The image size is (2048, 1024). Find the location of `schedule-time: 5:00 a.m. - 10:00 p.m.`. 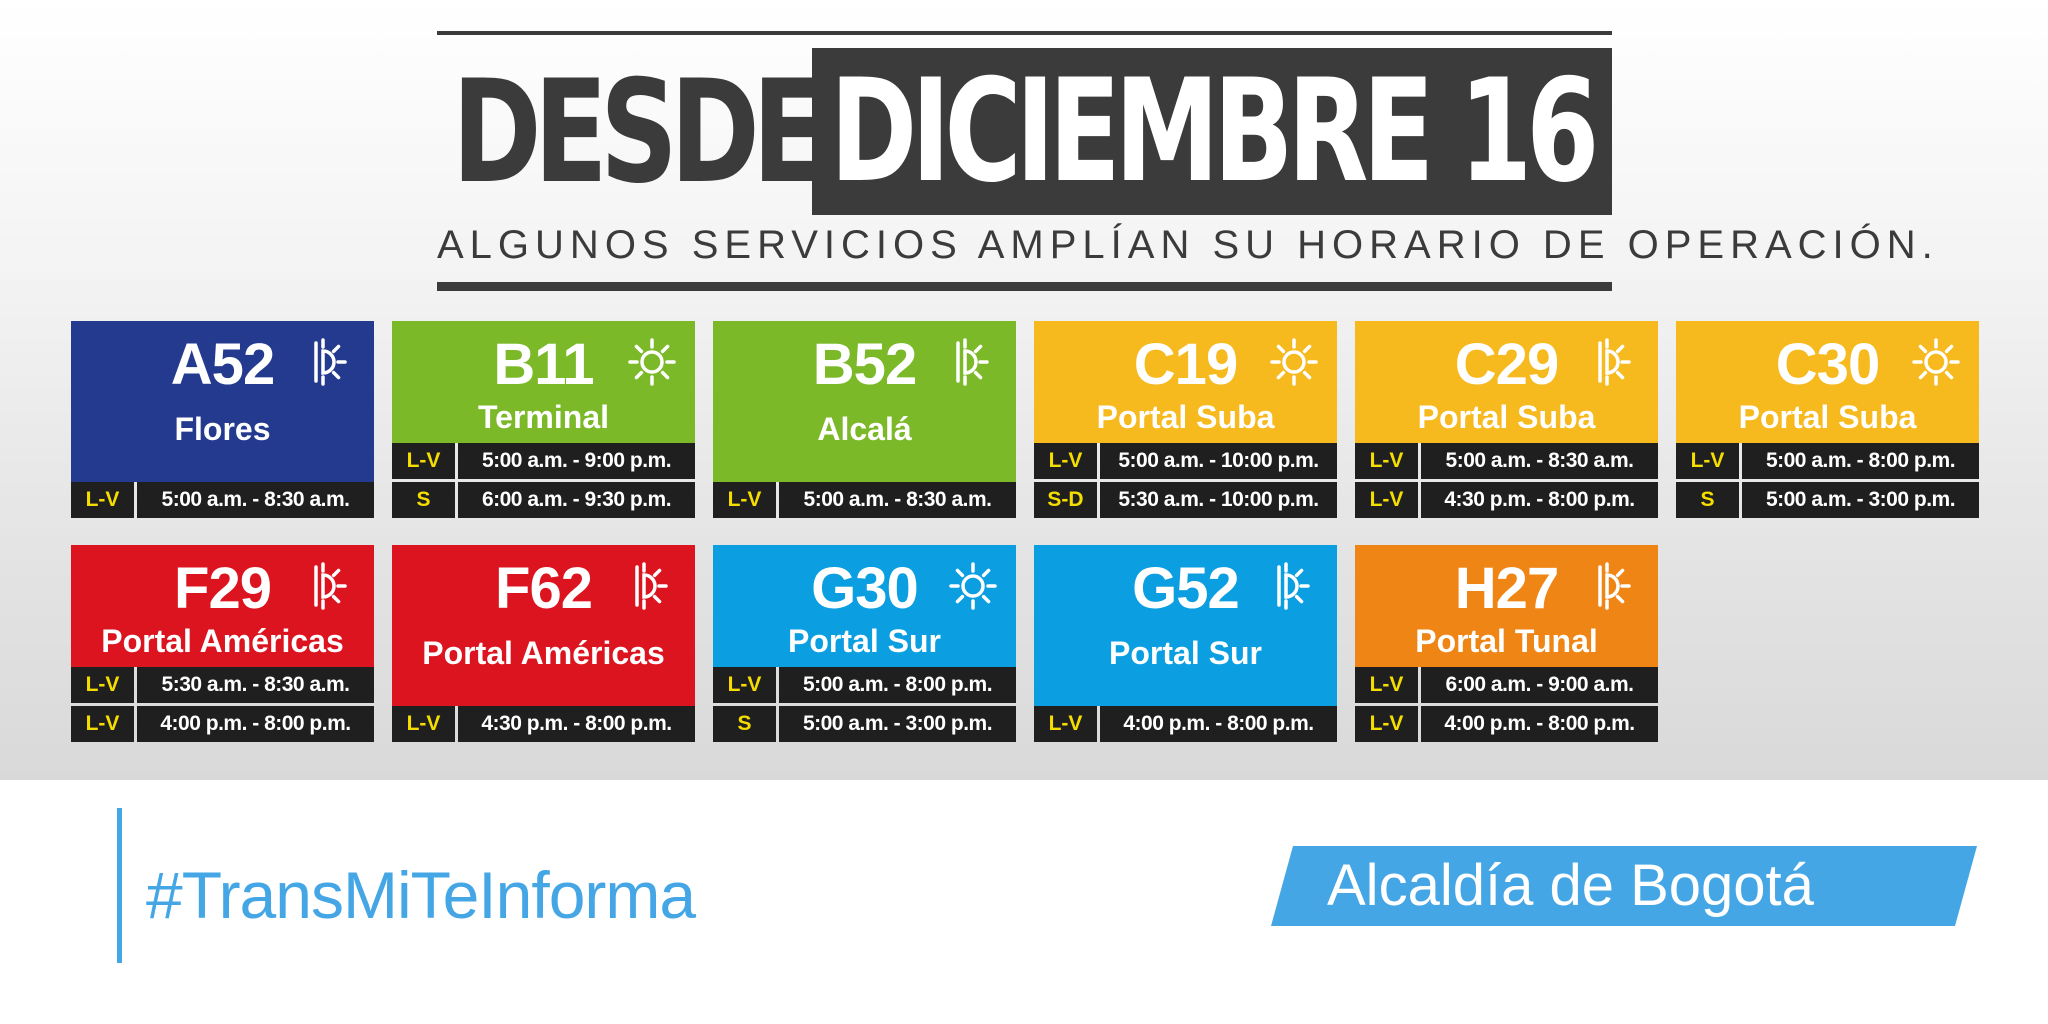

schedule-time: 5:00 a.m. - 10:00 p.m. is located at coordinates (1218, 461).